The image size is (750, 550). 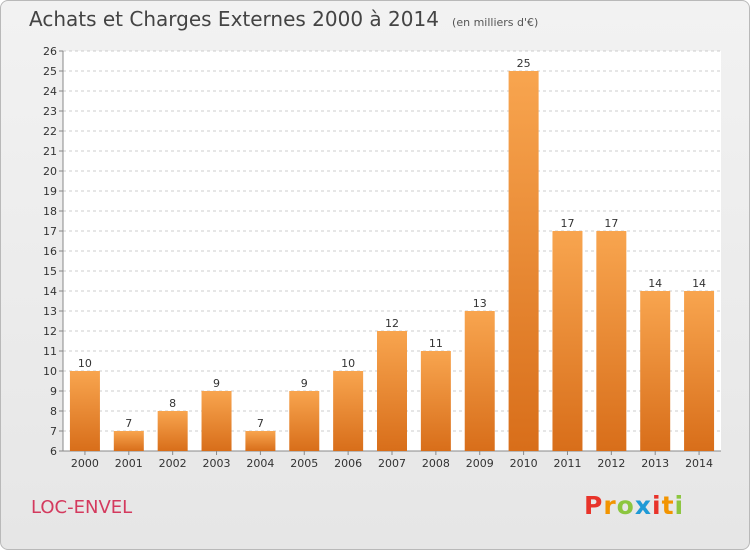 I want to click on y-tick-label: 6, so click(x=53, y=451).